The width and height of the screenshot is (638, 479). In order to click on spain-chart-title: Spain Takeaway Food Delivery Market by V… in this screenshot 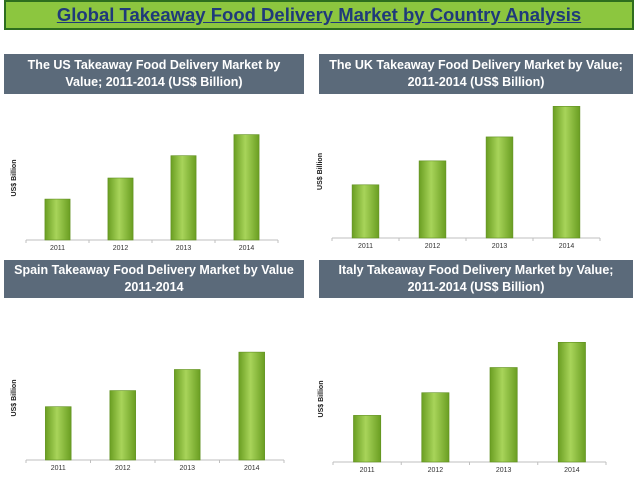, I will do `click(154, 279)`.